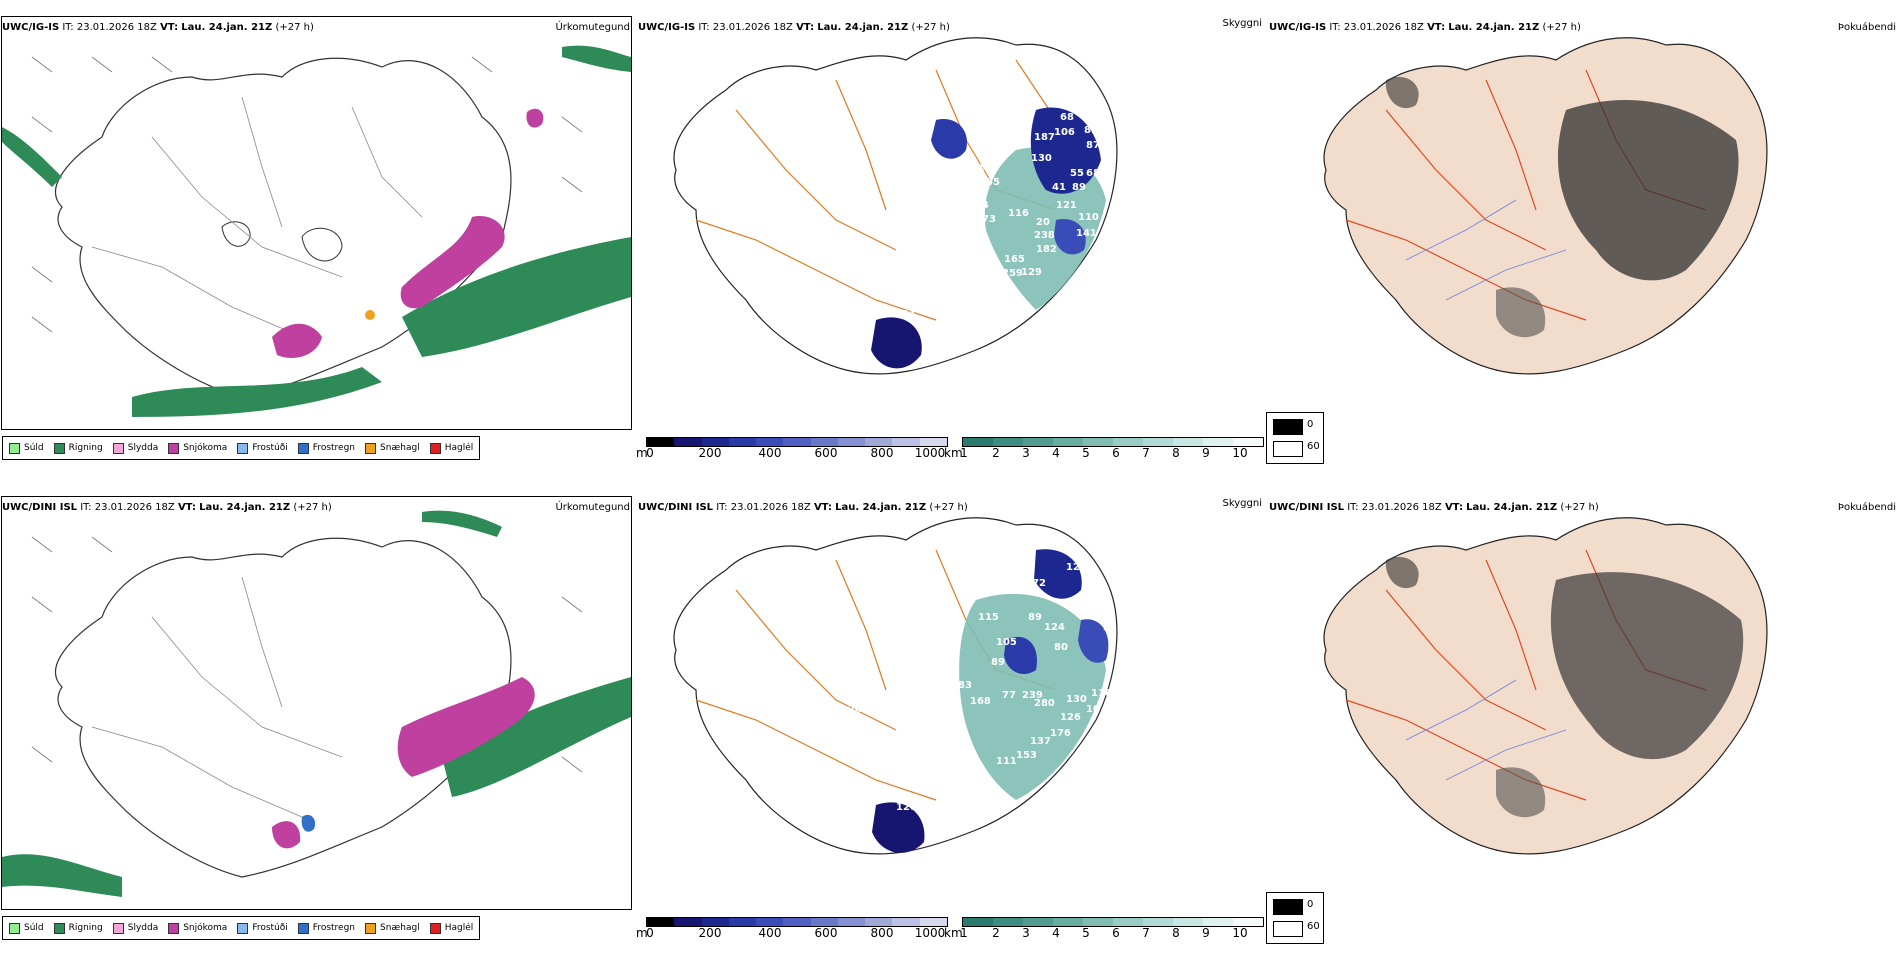  Describe the element at coordinates (1310, 424) in the screenshot. I see `fog-legend-label: 0` at that location.